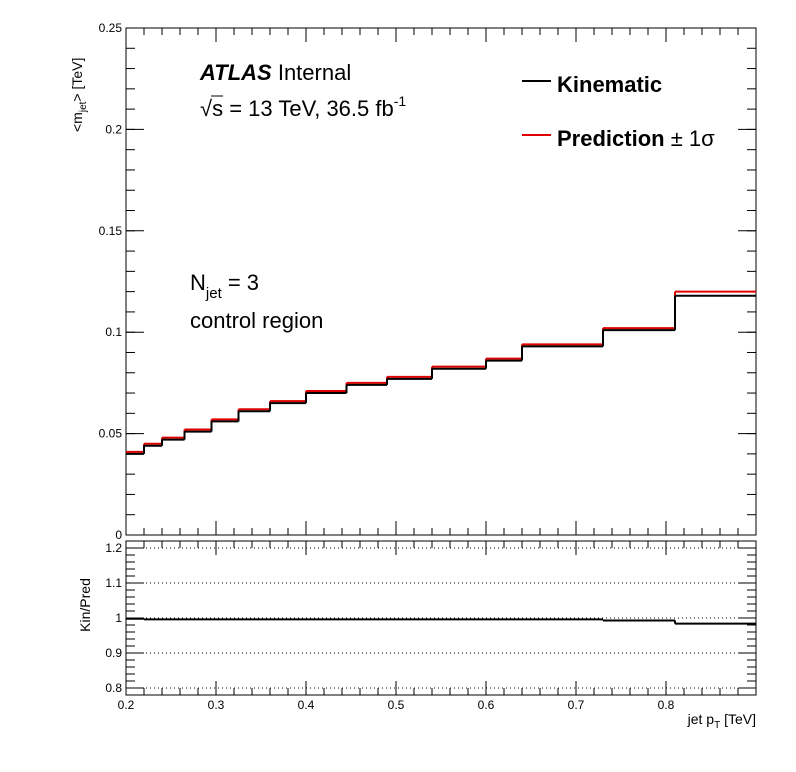  What do you see at coordinates (118, 535) in the screenshot?
I see `main-ytick-label: 0` at bounding box center [118, 535].